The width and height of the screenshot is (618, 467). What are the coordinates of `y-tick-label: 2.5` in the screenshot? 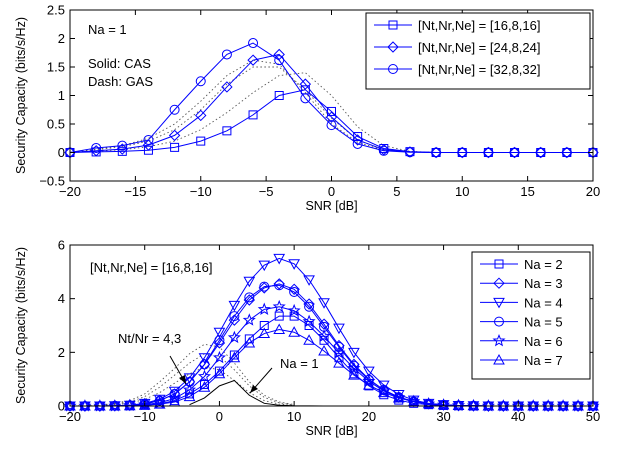 It's located at (56, 10).